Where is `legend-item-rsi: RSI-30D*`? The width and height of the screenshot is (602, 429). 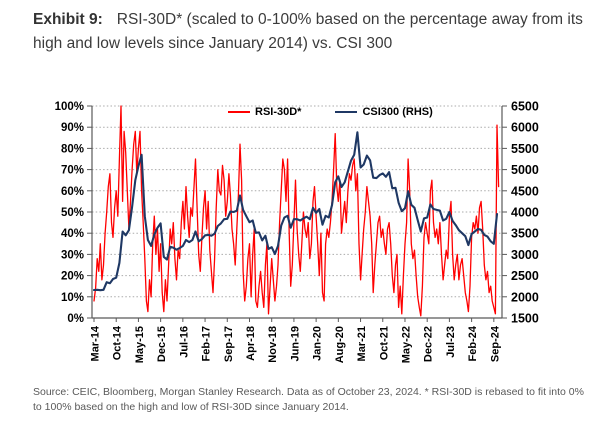 legend-item-rsi: RSI-30D* is located at coordinates (264, 112).